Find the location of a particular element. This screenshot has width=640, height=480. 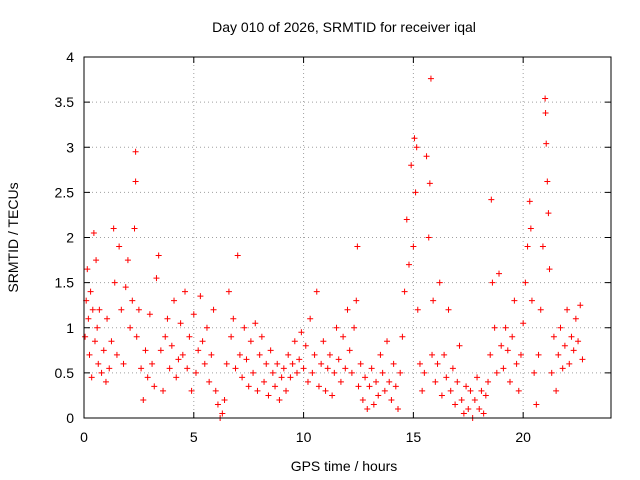

y-tick-label: 3.5 is located at coordinates (65, 102).